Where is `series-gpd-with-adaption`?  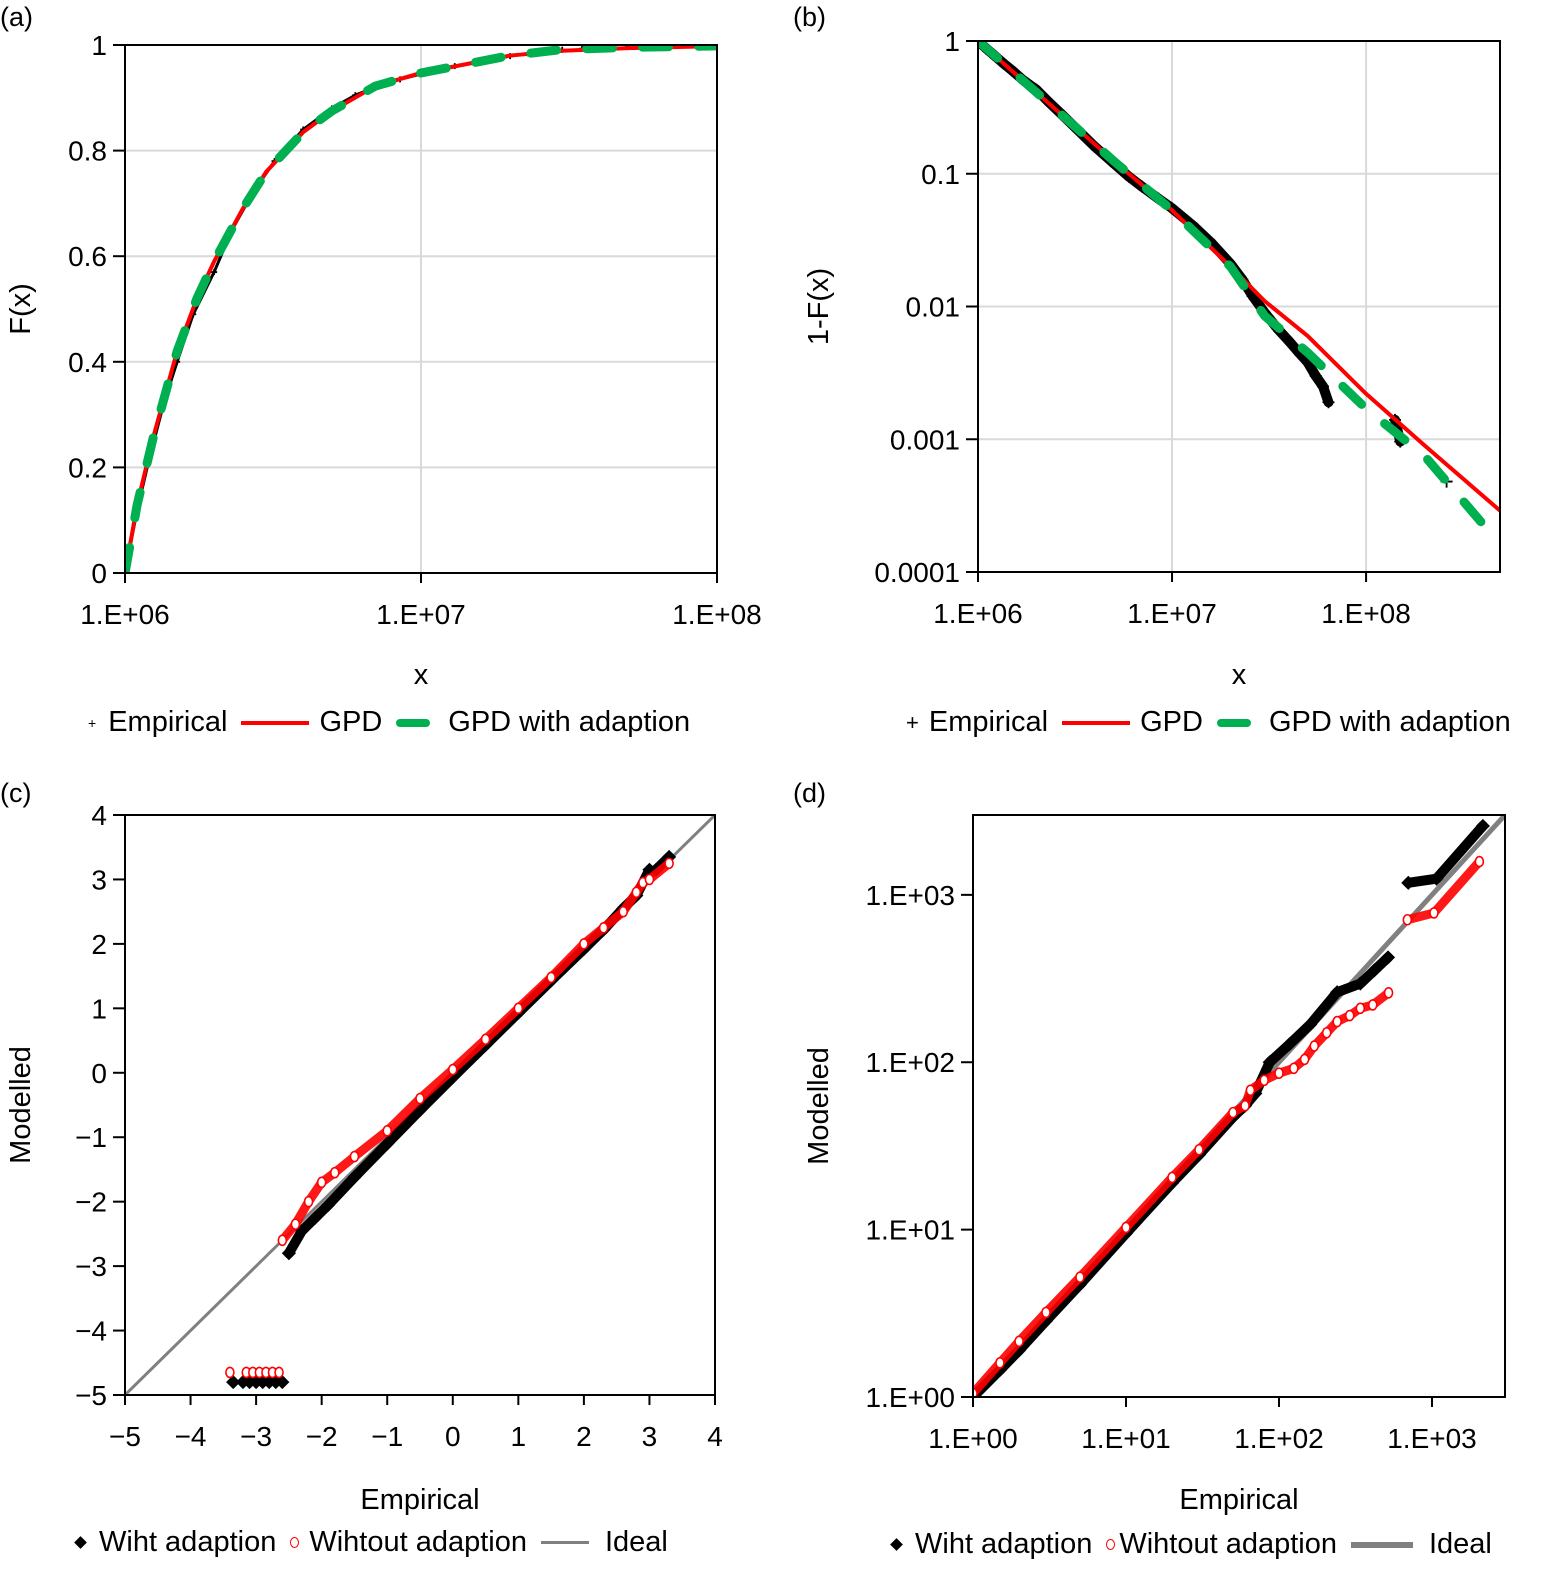
series-gpd-with-adaption is located at coordinates (421, 309).